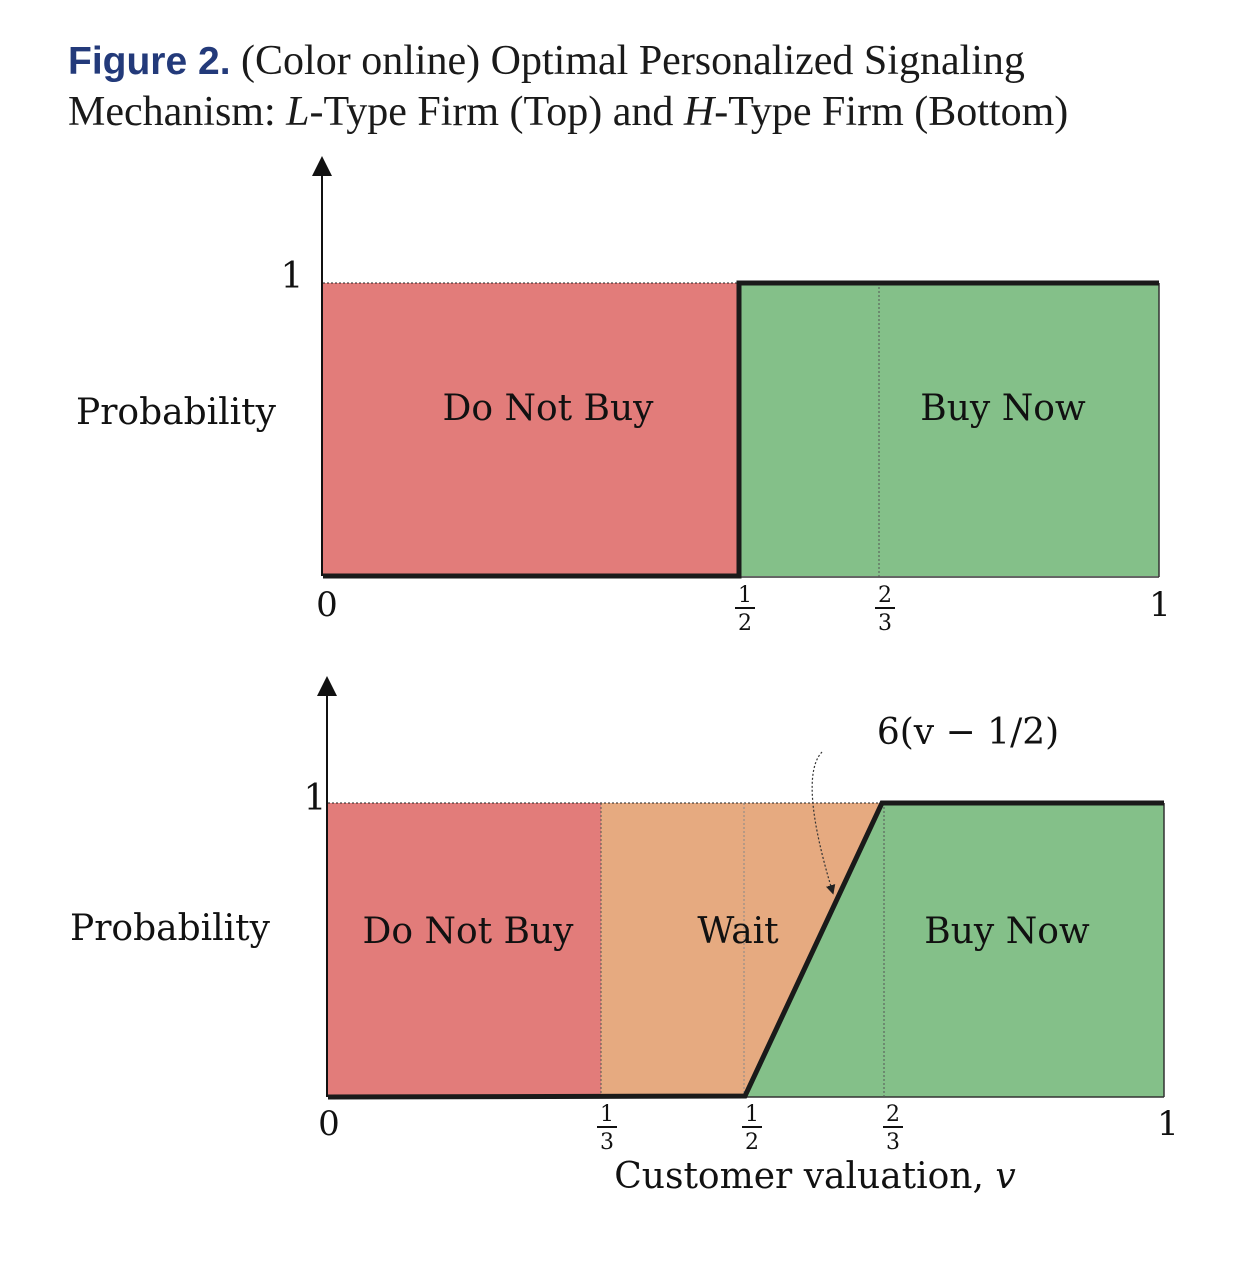  I want to click on bottom-xlabel: Customer valuation, v, so click(814, 1176).